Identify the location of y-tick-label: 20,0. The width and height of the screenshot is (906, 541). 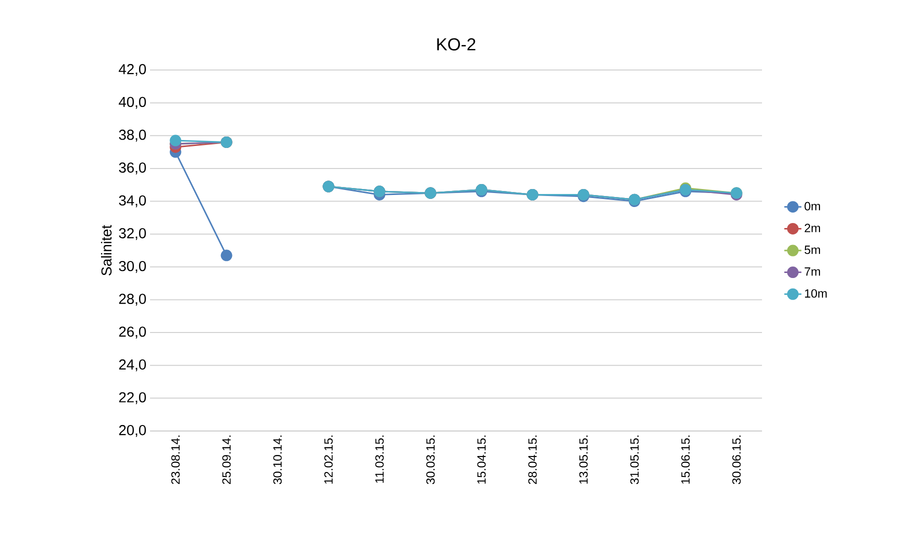
(132, 431).